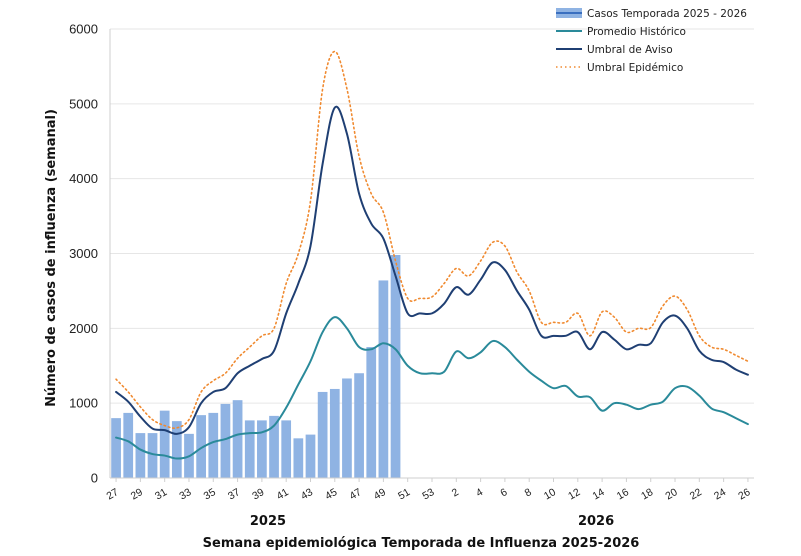  What do you see at coordinates (51, 258) in the screenshot?
I see `y-axis-title: Número de casos de influenza (semanal)` at bounding box center [51, 258].